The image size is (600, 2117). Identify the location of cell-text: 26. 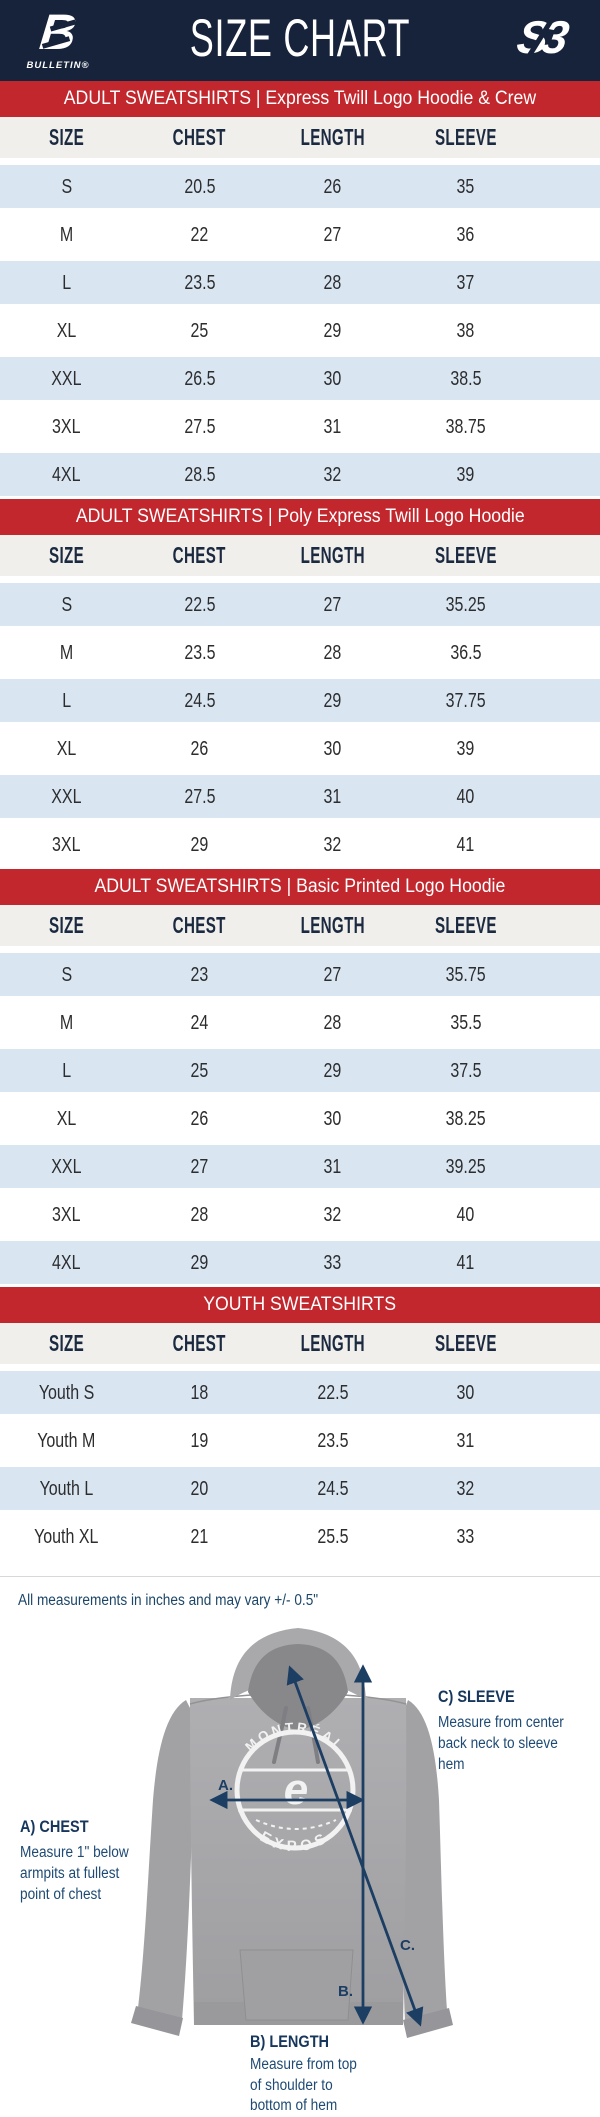
(199, 1118).